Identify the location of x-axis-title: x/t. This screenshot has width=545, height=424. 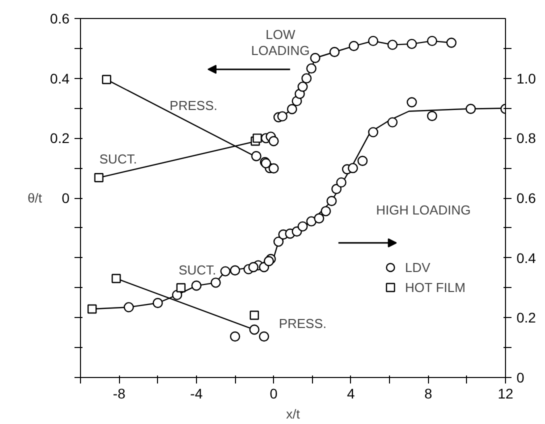
(293, 414).